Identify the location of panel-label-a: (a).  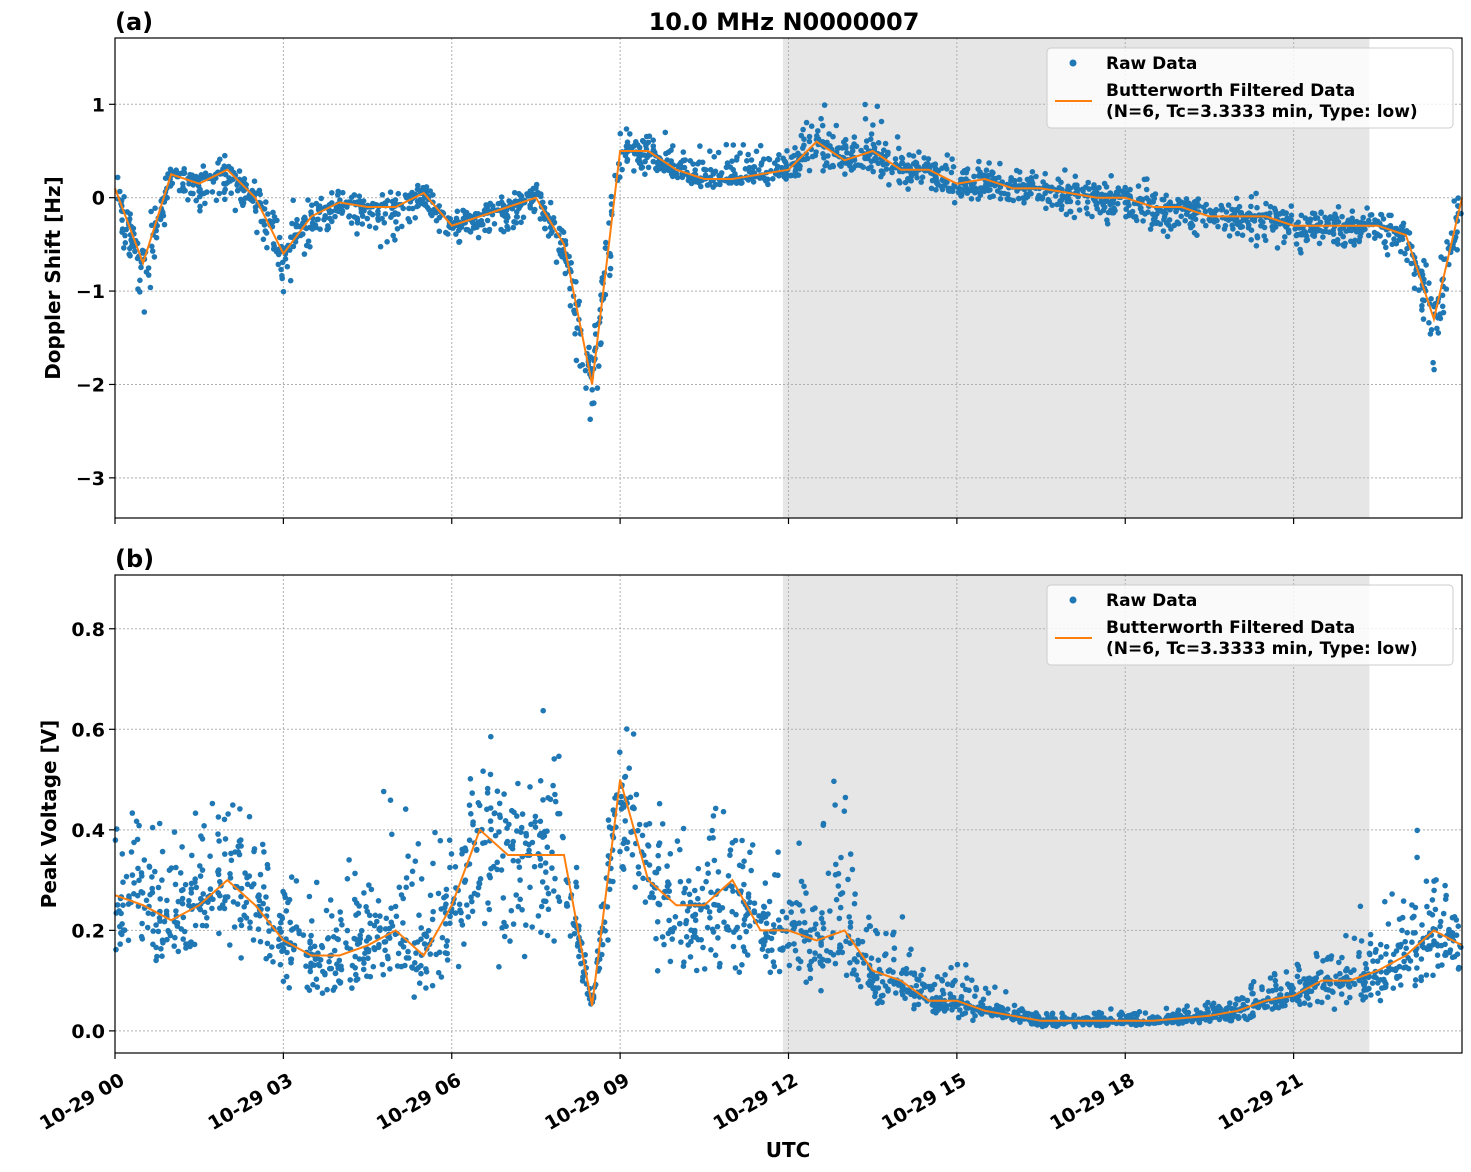
(134, 22).